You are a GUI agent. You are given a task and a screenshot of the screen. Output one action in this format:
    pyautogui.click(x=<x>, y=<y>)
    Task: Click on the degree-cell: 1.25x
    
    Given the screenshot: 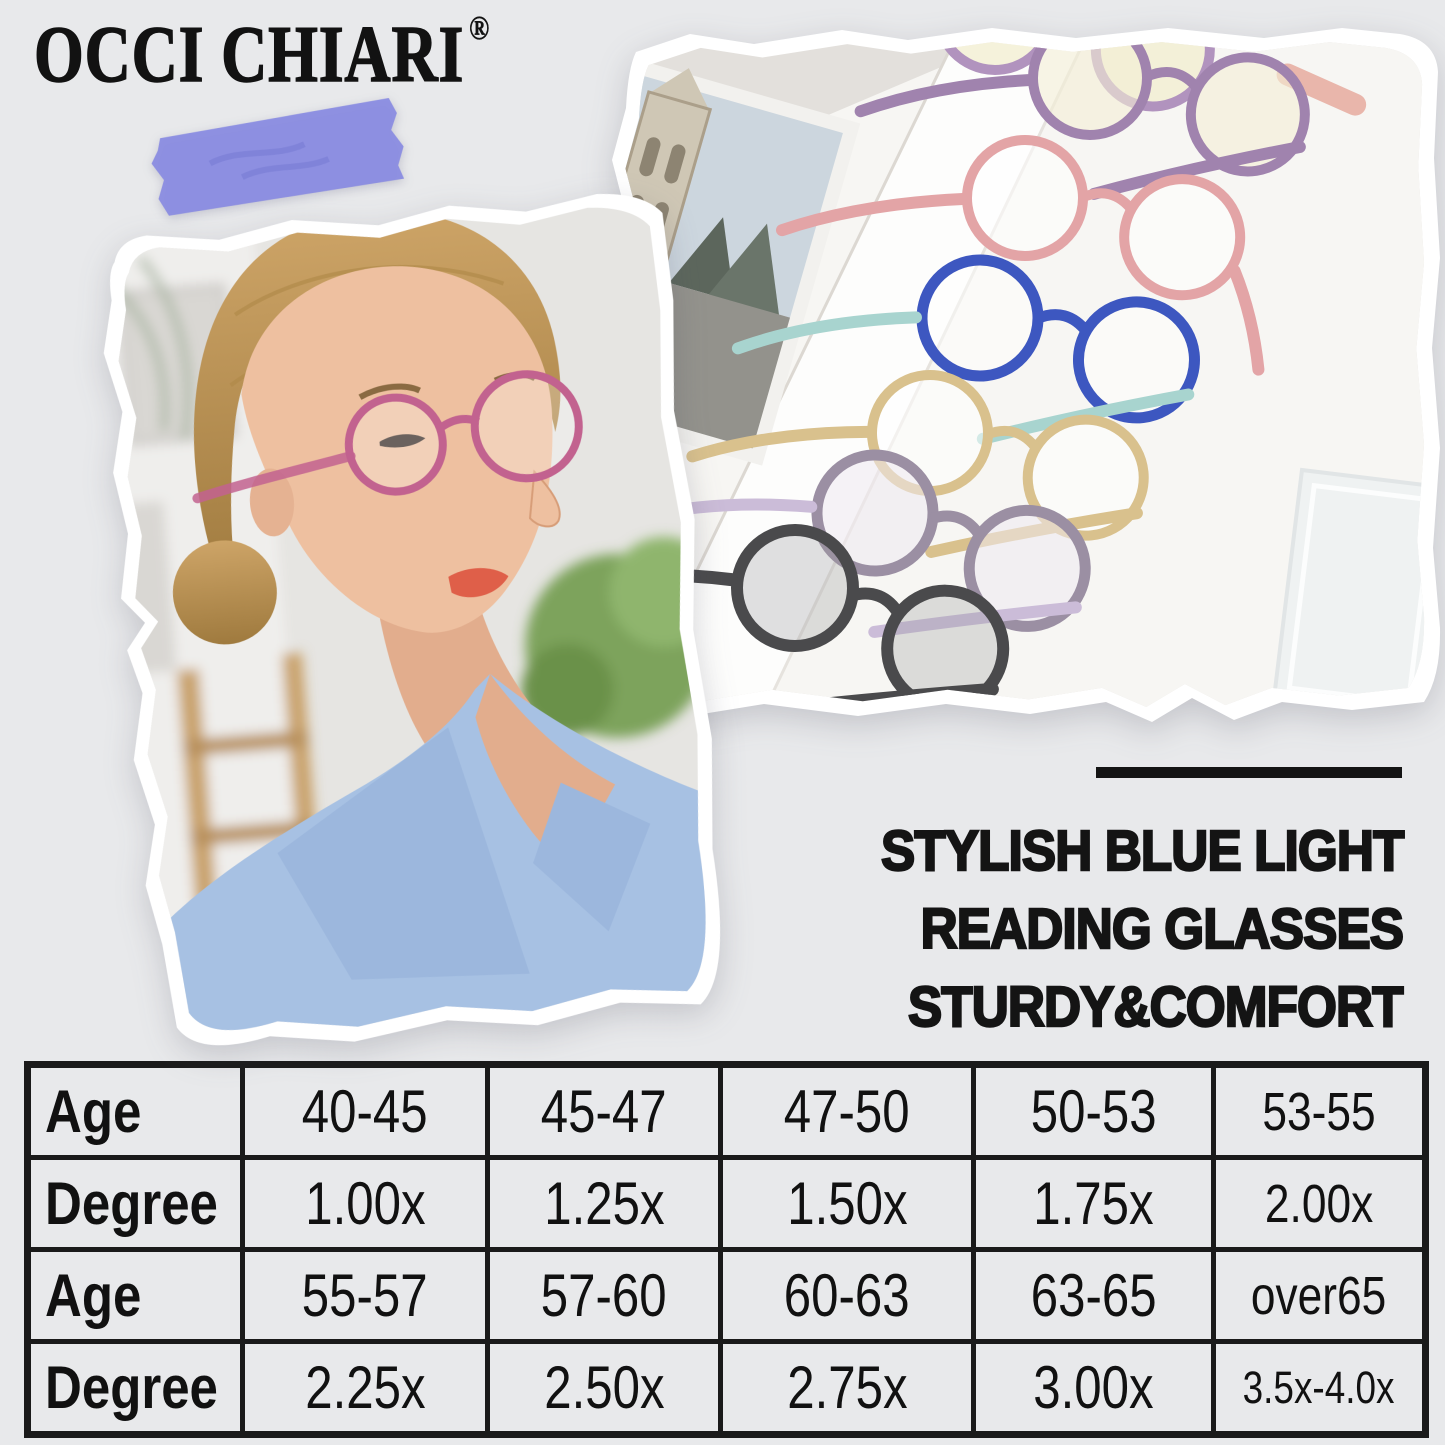 What is the action you would take?
    pyautogui.click(x=604, y=1203)
    